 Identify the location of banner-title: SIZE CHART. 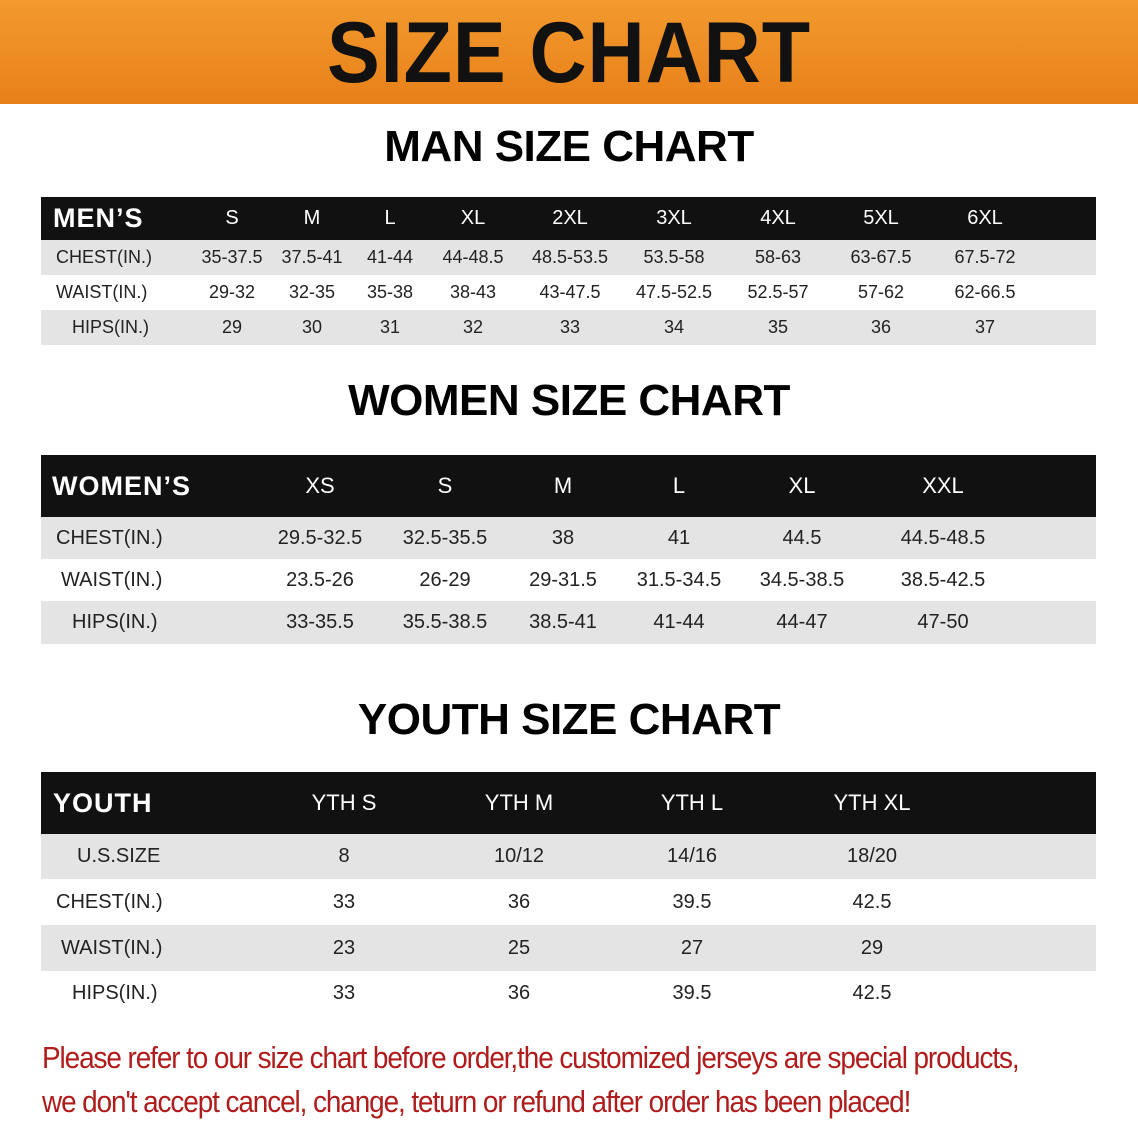
(569, 53).